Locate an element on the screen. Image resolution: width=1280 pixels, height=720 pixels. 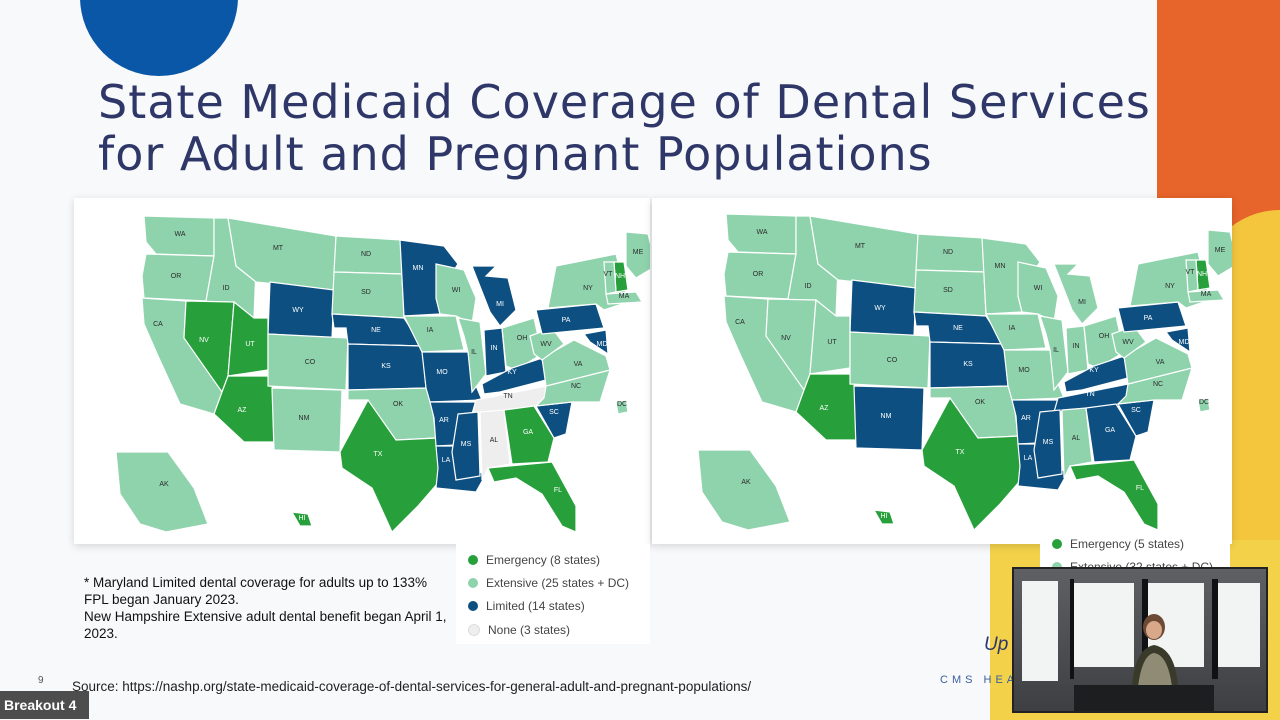
state-dc is located at coordinates (1204, 405).